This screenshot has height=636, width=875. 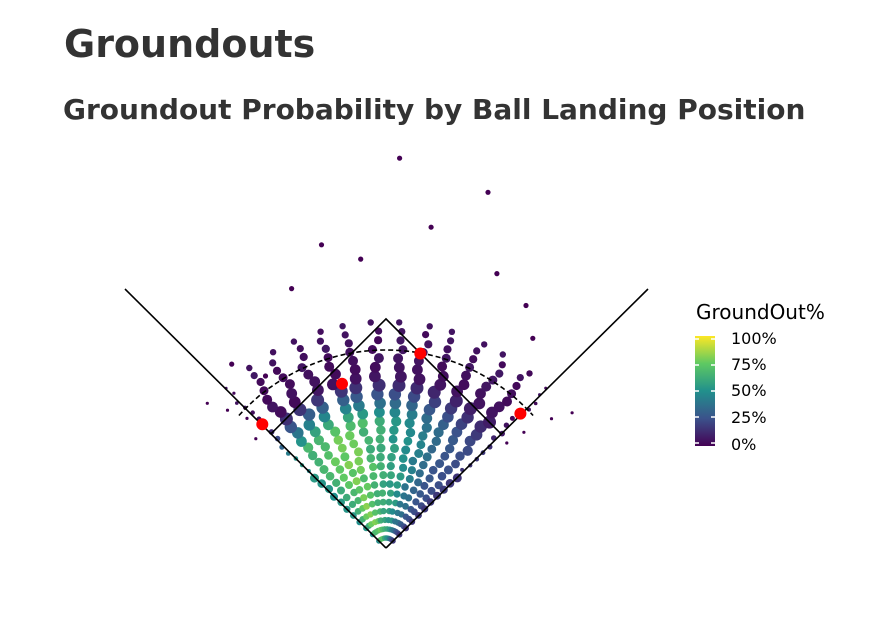 What do you see at coordinates (749, 417) in the screenshot?
I see `legend-tick-25: 25%` at bounding box center [749, 417].